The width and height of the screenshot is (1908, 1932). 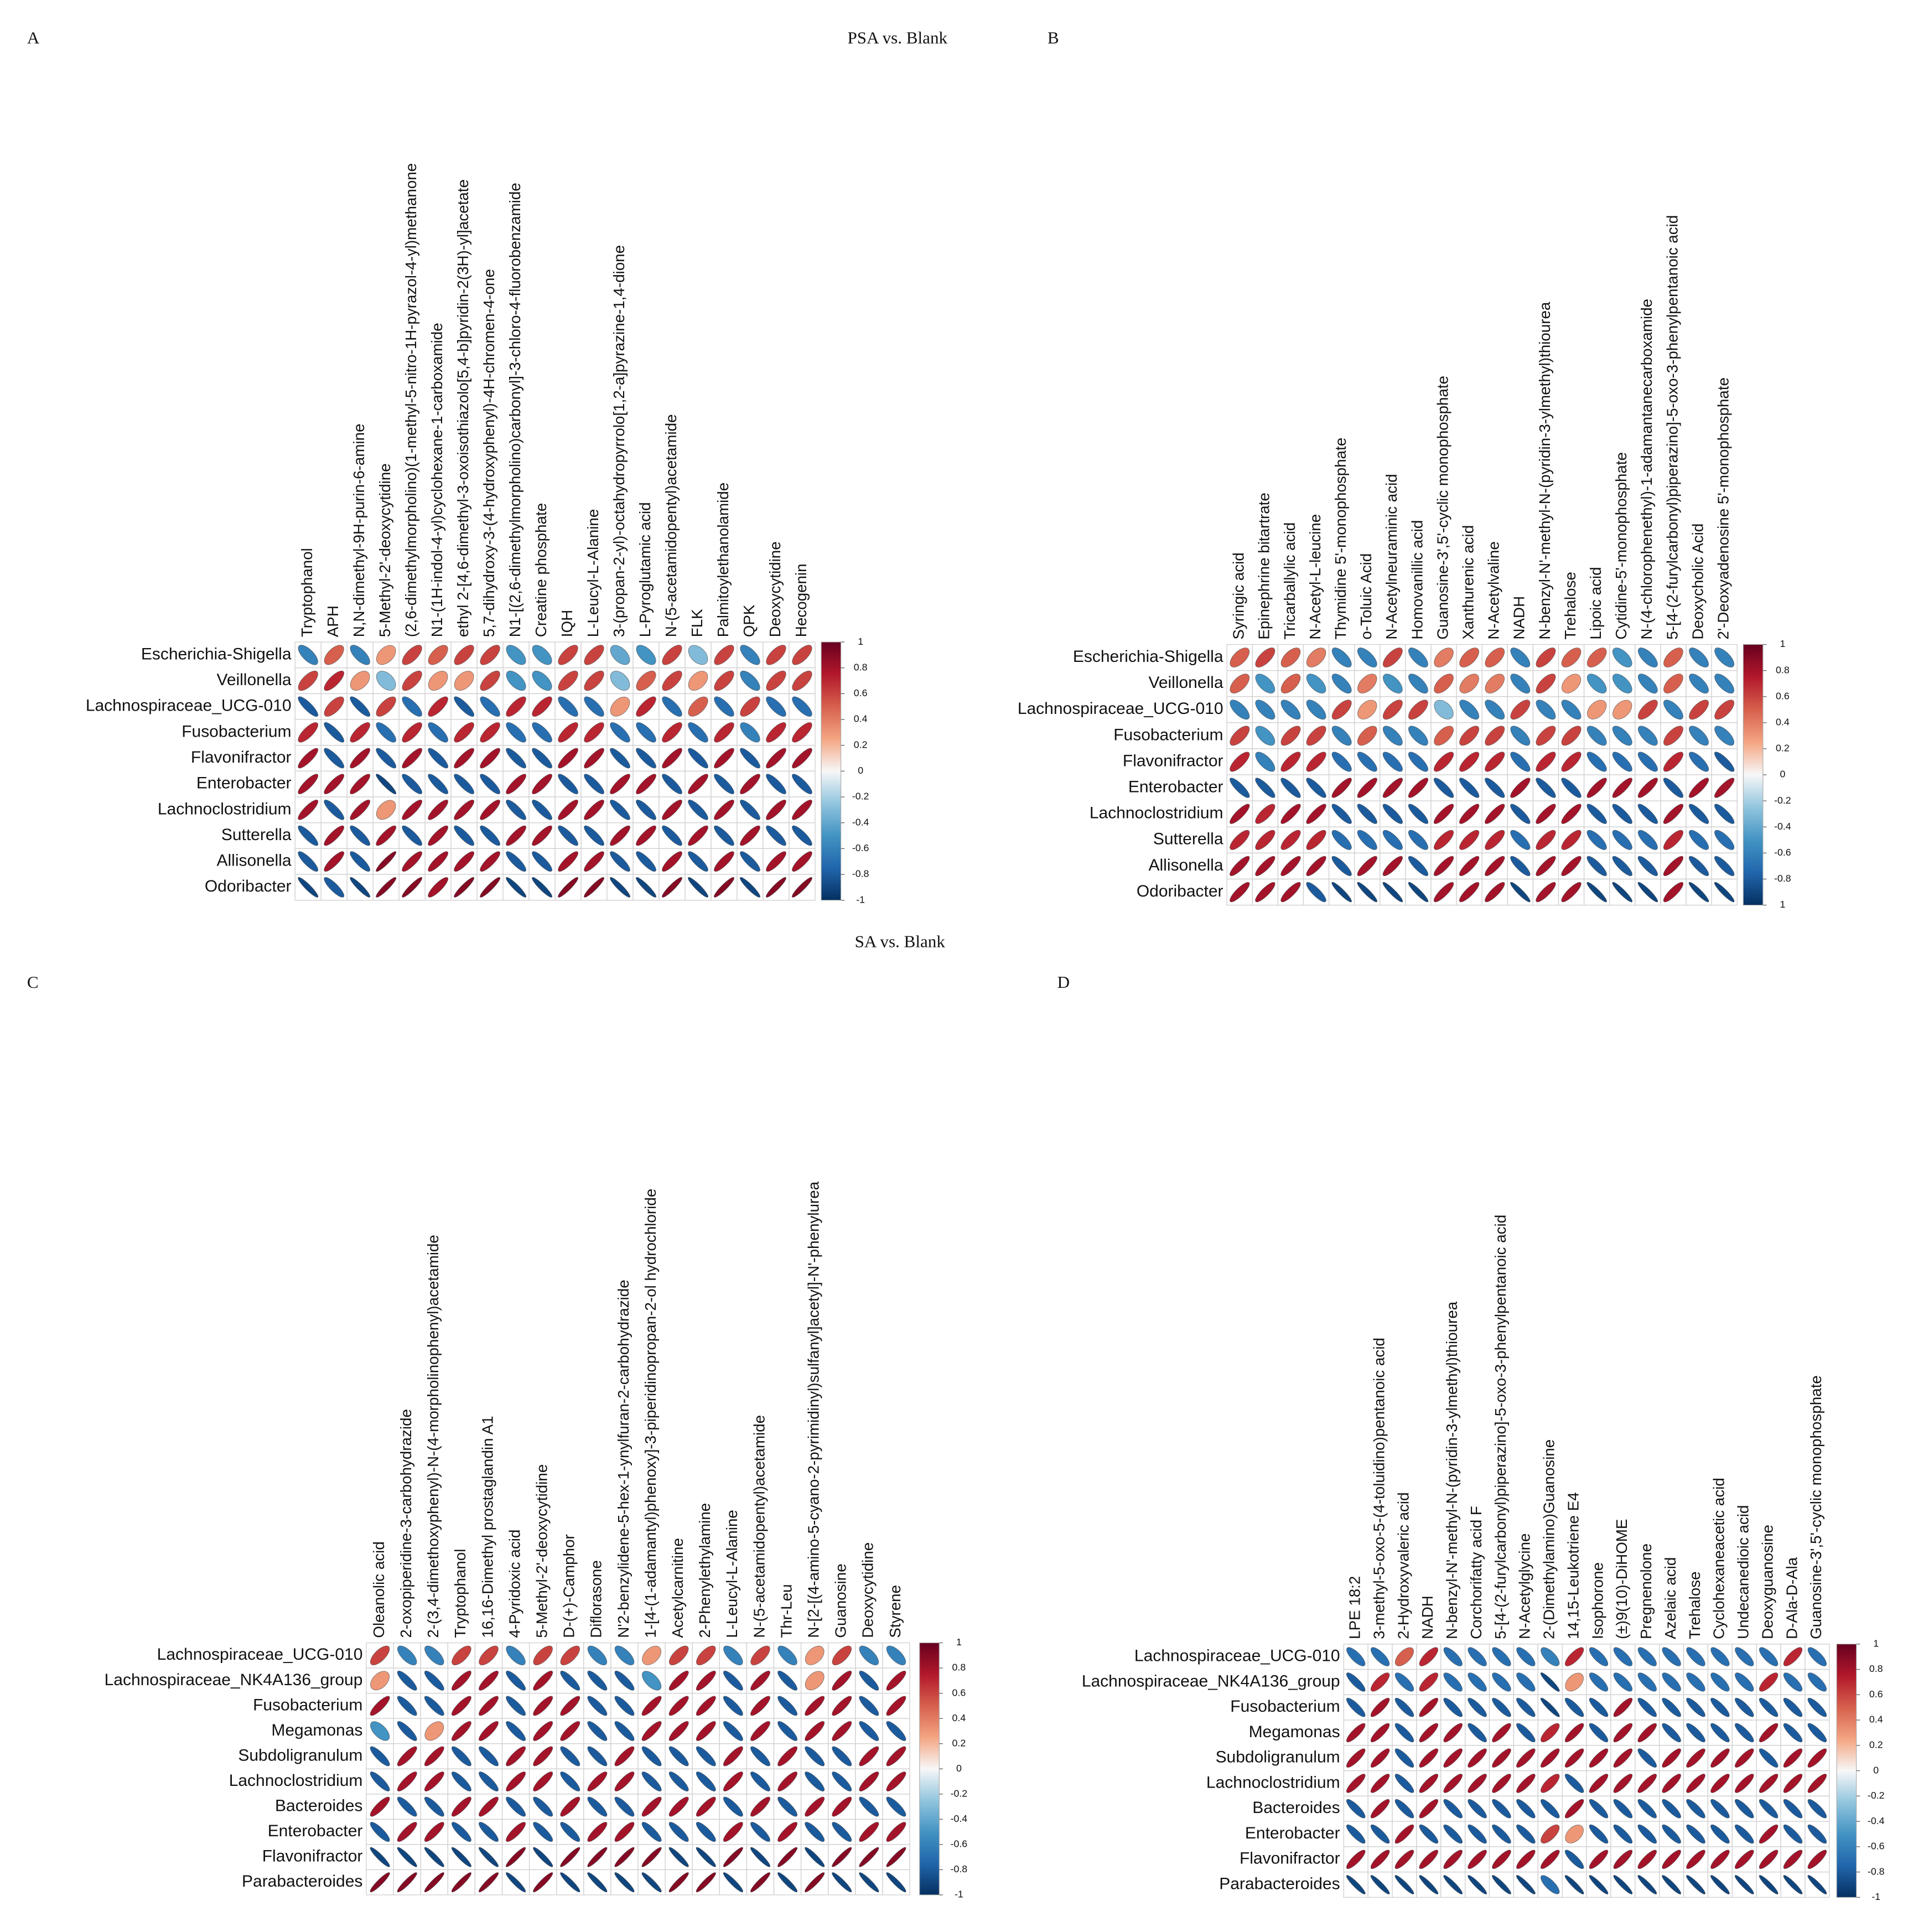 What do you see at coordinates (731, 1574) in the screenshot?
I see `column-label: L-Leucyl-L-Alanine` at bounding box center [731, 1574].